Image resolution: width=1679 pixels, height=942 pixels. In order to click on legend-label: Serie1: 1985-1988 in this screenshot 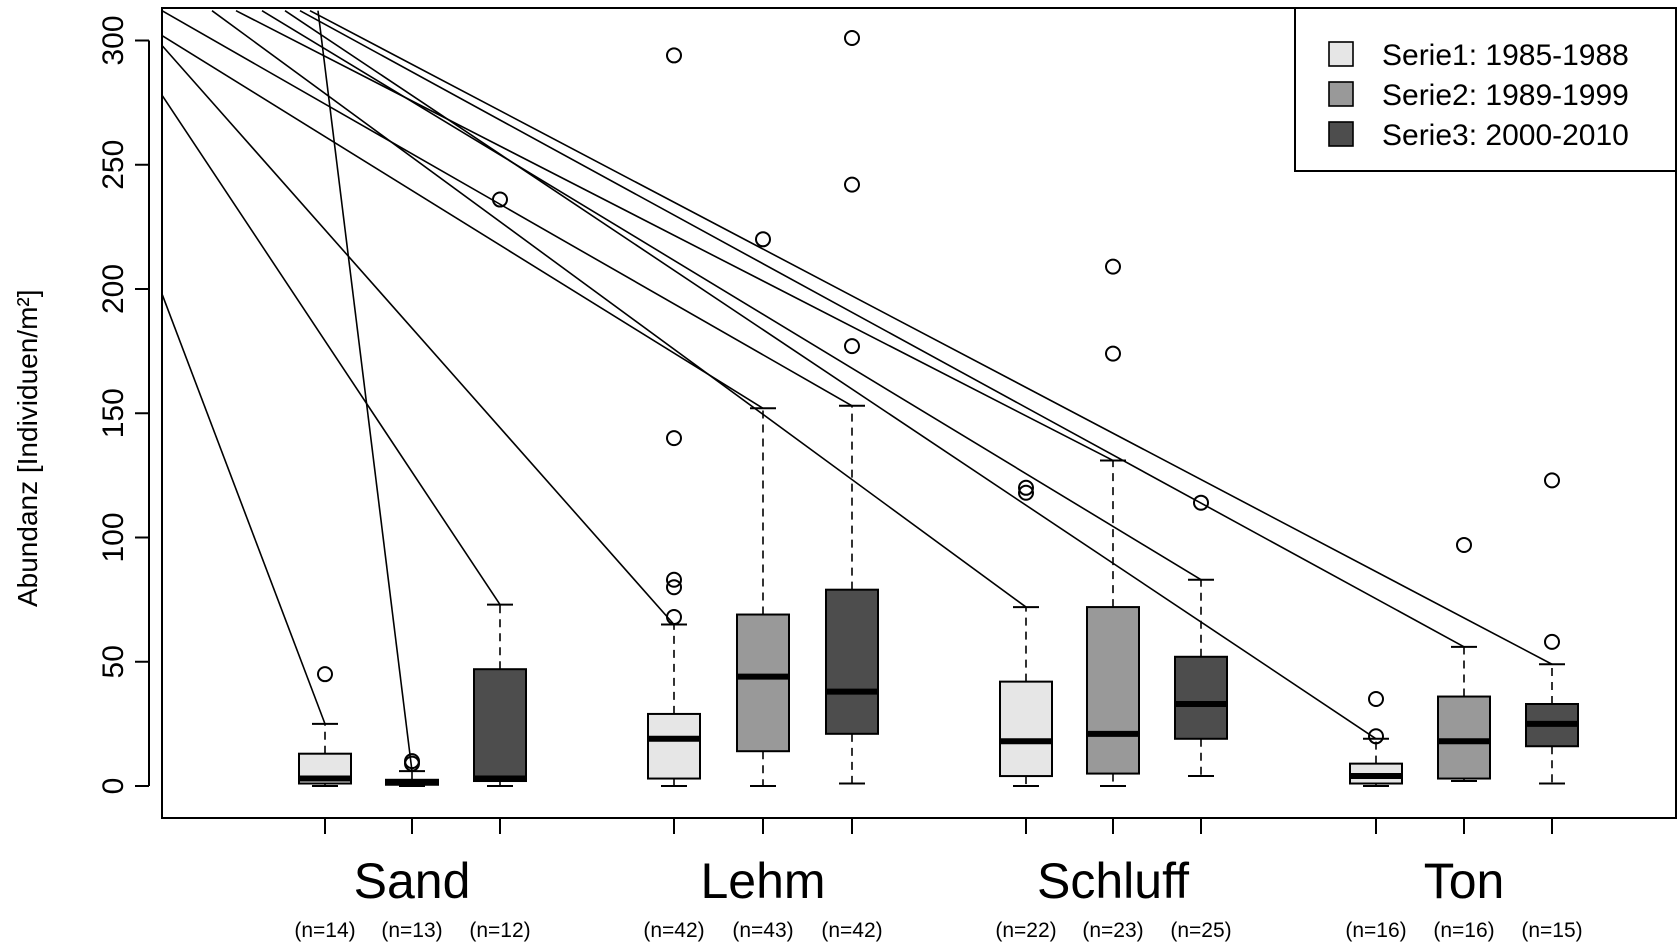, I will do `click(1505, 55)`.